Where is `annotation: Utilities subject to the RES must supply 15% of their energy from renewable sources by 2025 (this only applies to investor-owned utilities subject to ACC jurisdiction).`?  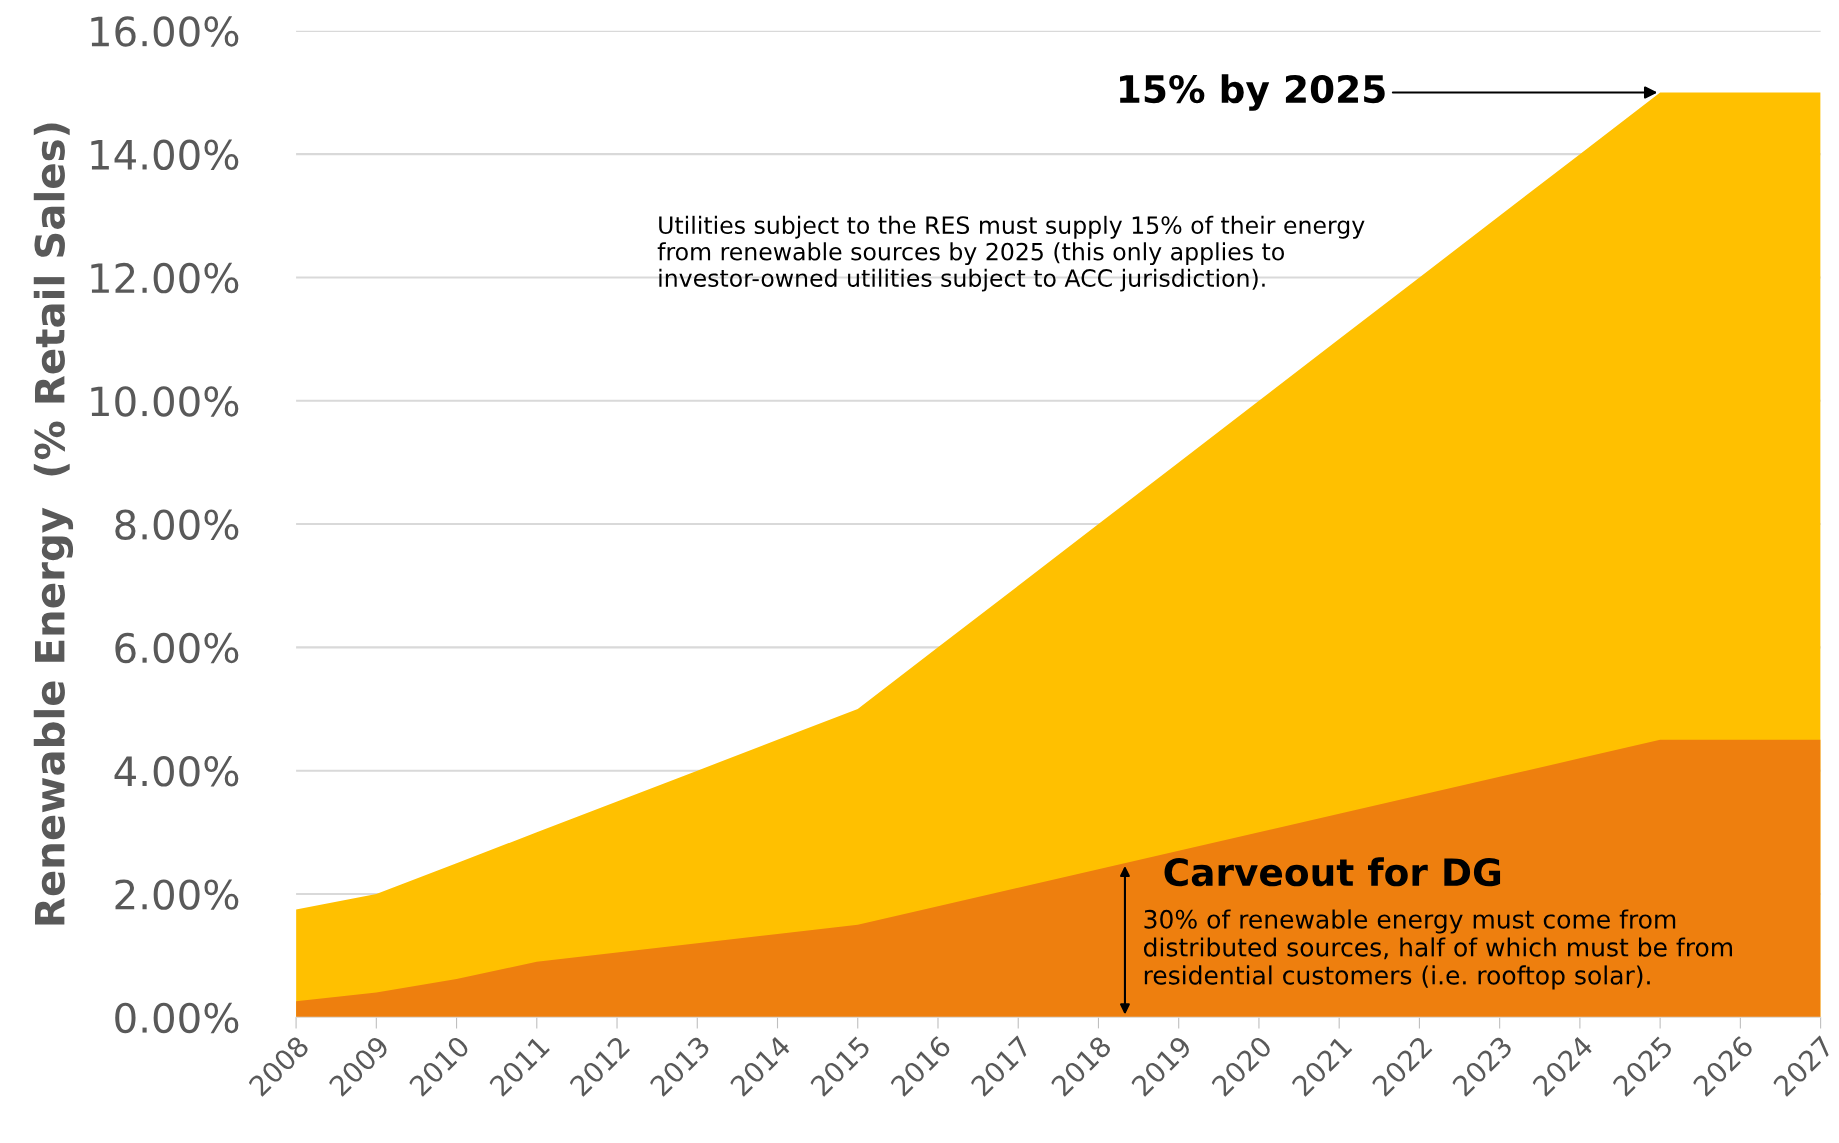
annotation: Utilities subject to the RES must supply 15% of their energy from renewable sources by 2025 (this only applies to investor-owned utilities subject to ACC jurisdiction). is located at coordinates (1011, 253).